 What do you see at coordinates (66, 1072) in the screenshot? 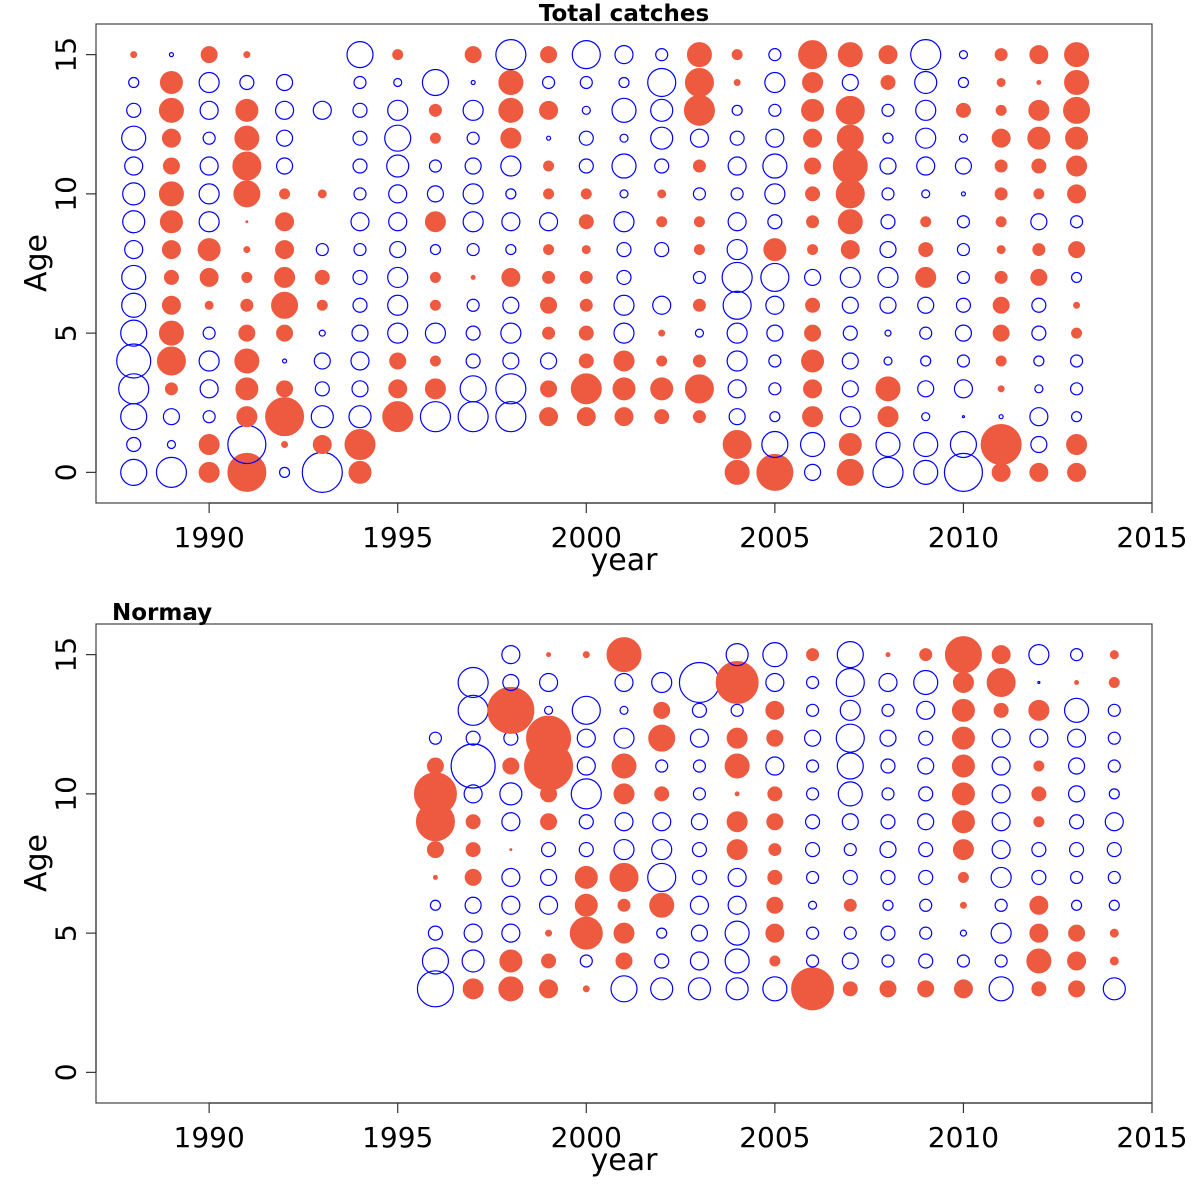
I see `y-tick-label: 0` at bounding box center [66, 1072].